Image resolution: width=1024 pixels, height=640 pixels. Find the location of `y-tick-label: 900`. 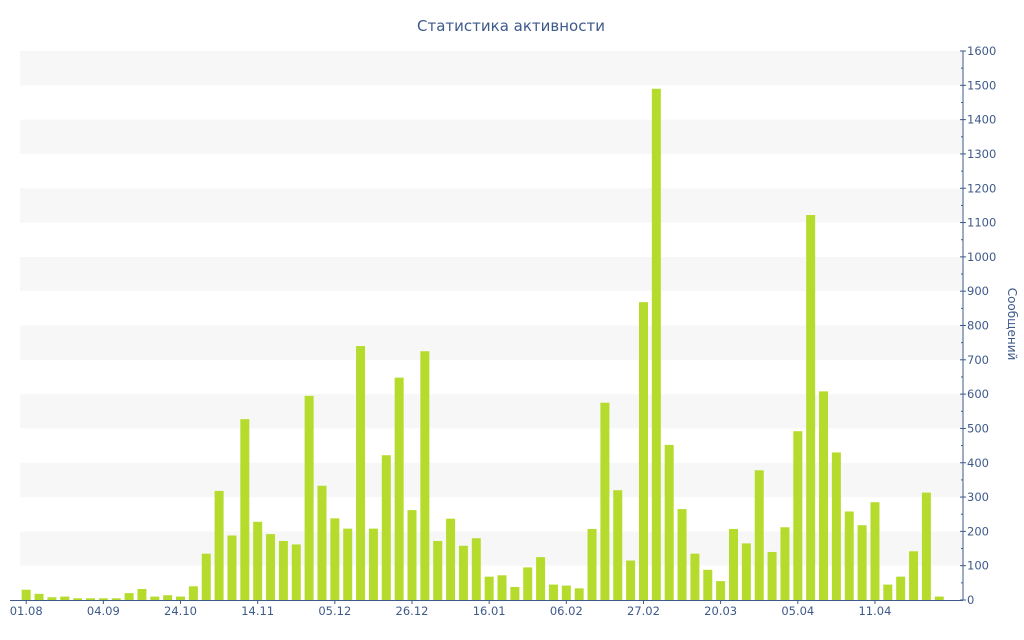

y-tick-label: 900 is located at coordinates (978, 291).